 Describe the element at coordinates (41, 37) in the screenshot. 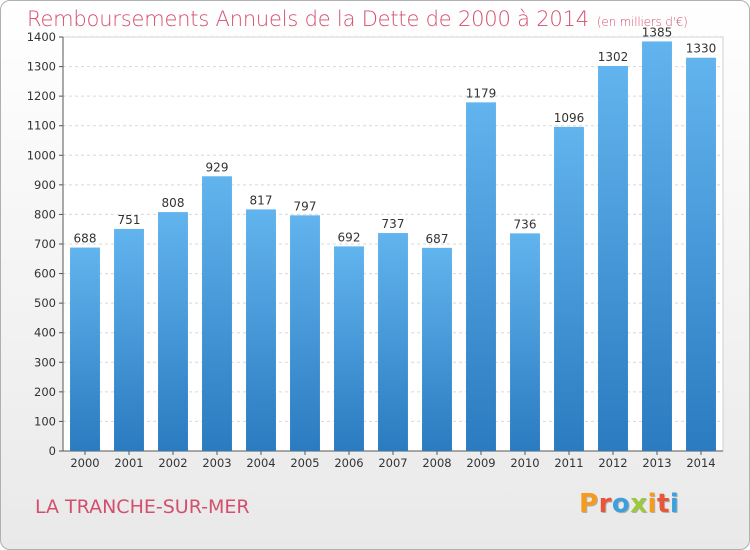

I see `y-tick-label: 1400` at that location.